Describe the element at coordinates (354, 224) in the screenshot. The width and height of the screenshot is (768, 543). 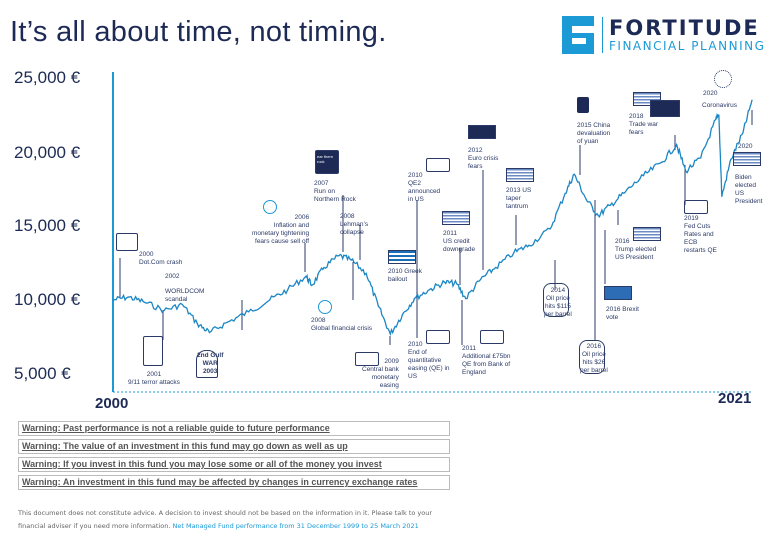
I see `annotation: 2008 Lehman’s collapse` at that location.